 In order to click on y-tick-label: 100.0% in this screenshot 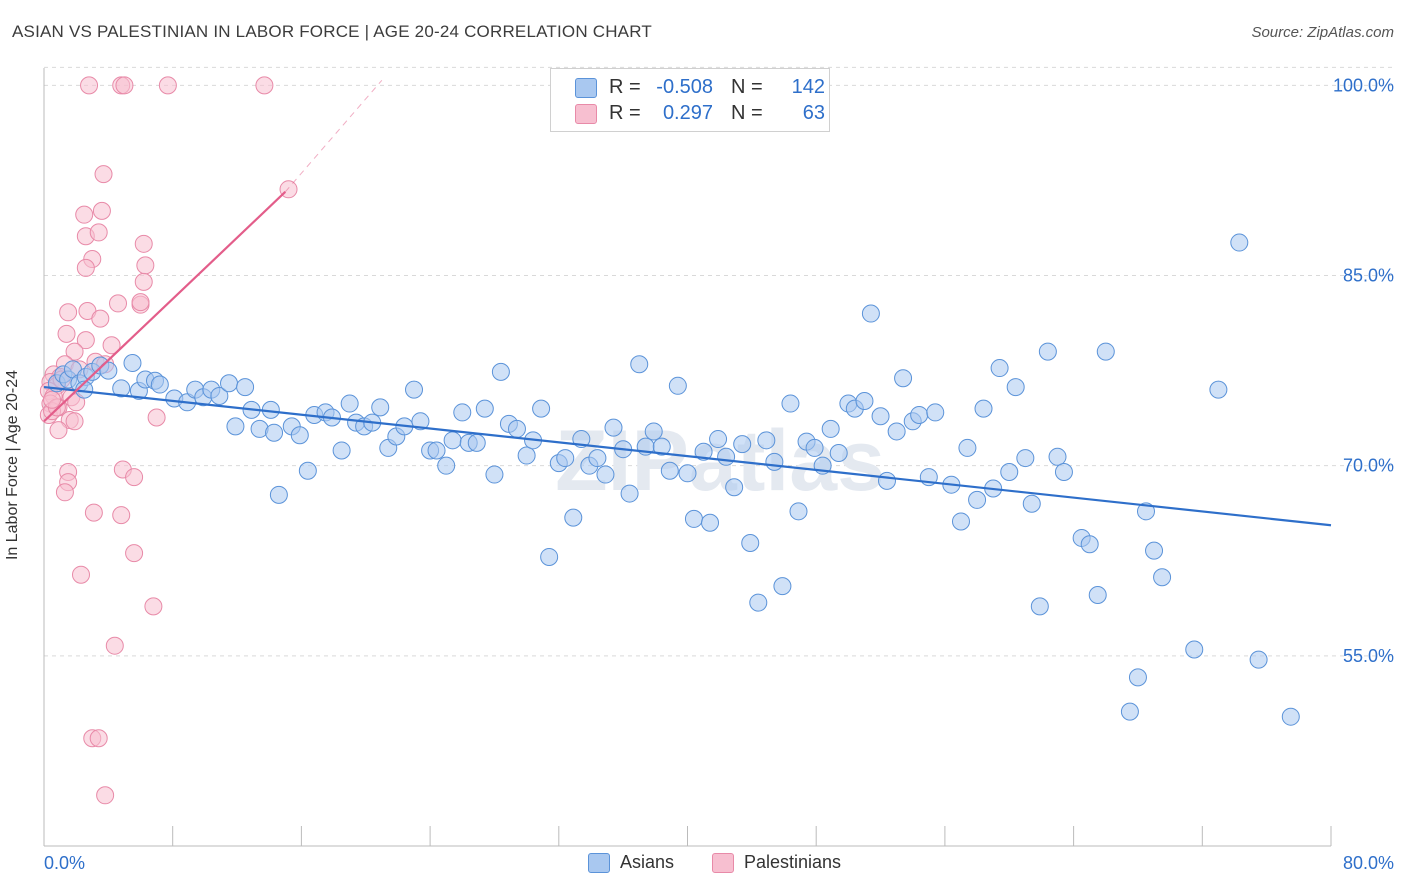, I will do `click(1363, 85)`.